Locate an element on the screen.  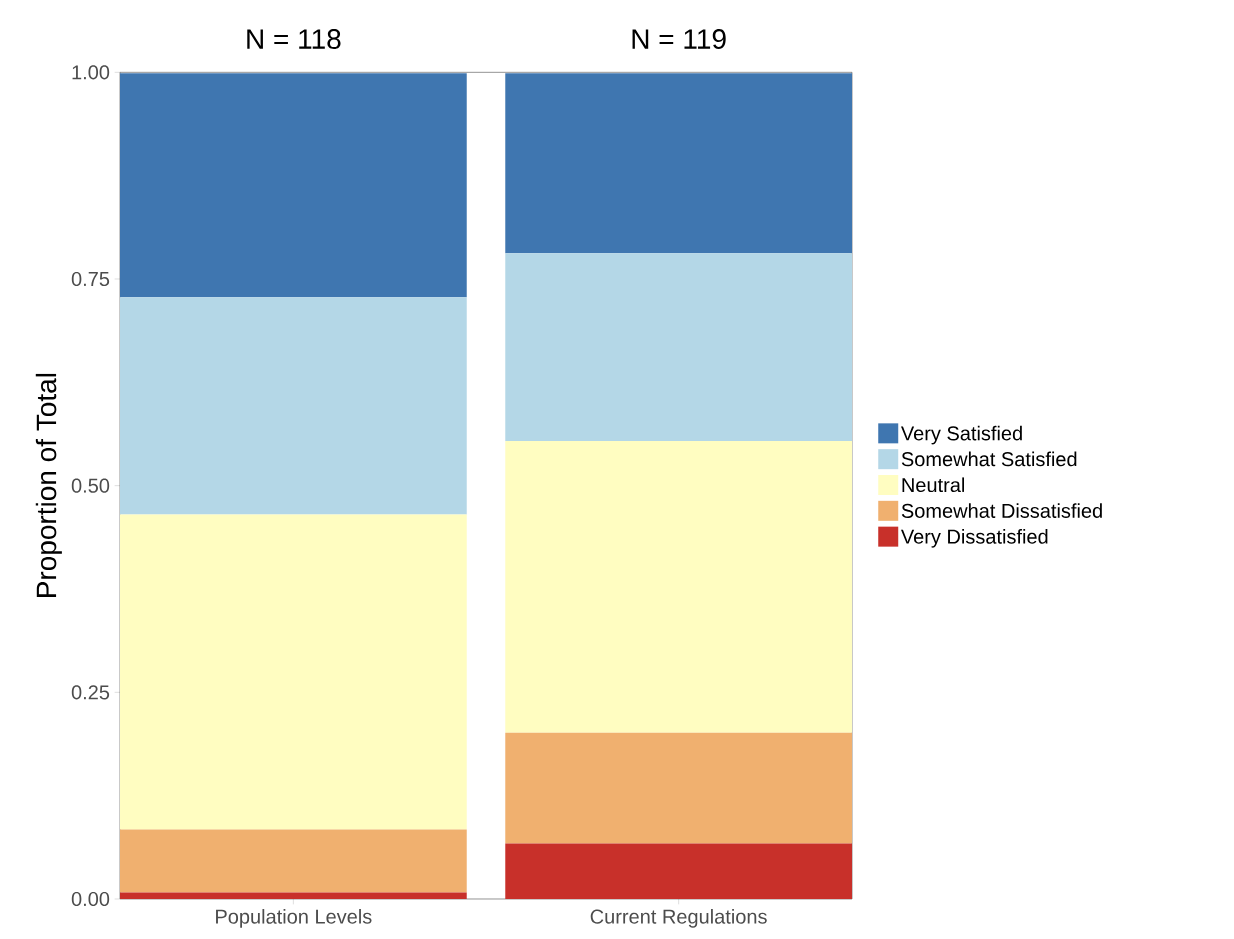
text: N = 118 is located at coordinates (294, 39).